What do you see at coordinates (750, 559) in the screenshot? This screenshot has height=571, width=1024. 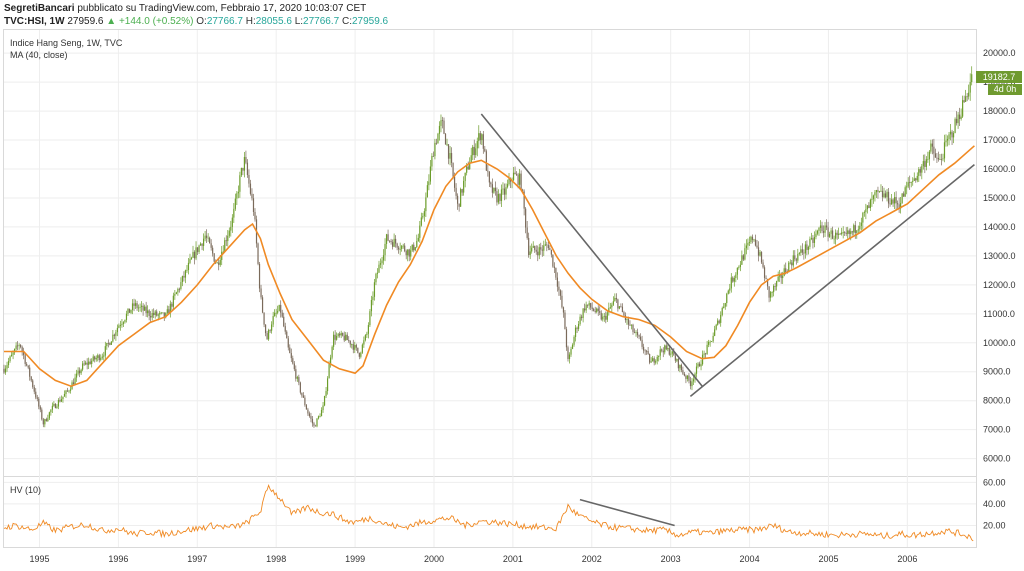 I see `x-tick-label: 2004` at bounding box center [750, 559].